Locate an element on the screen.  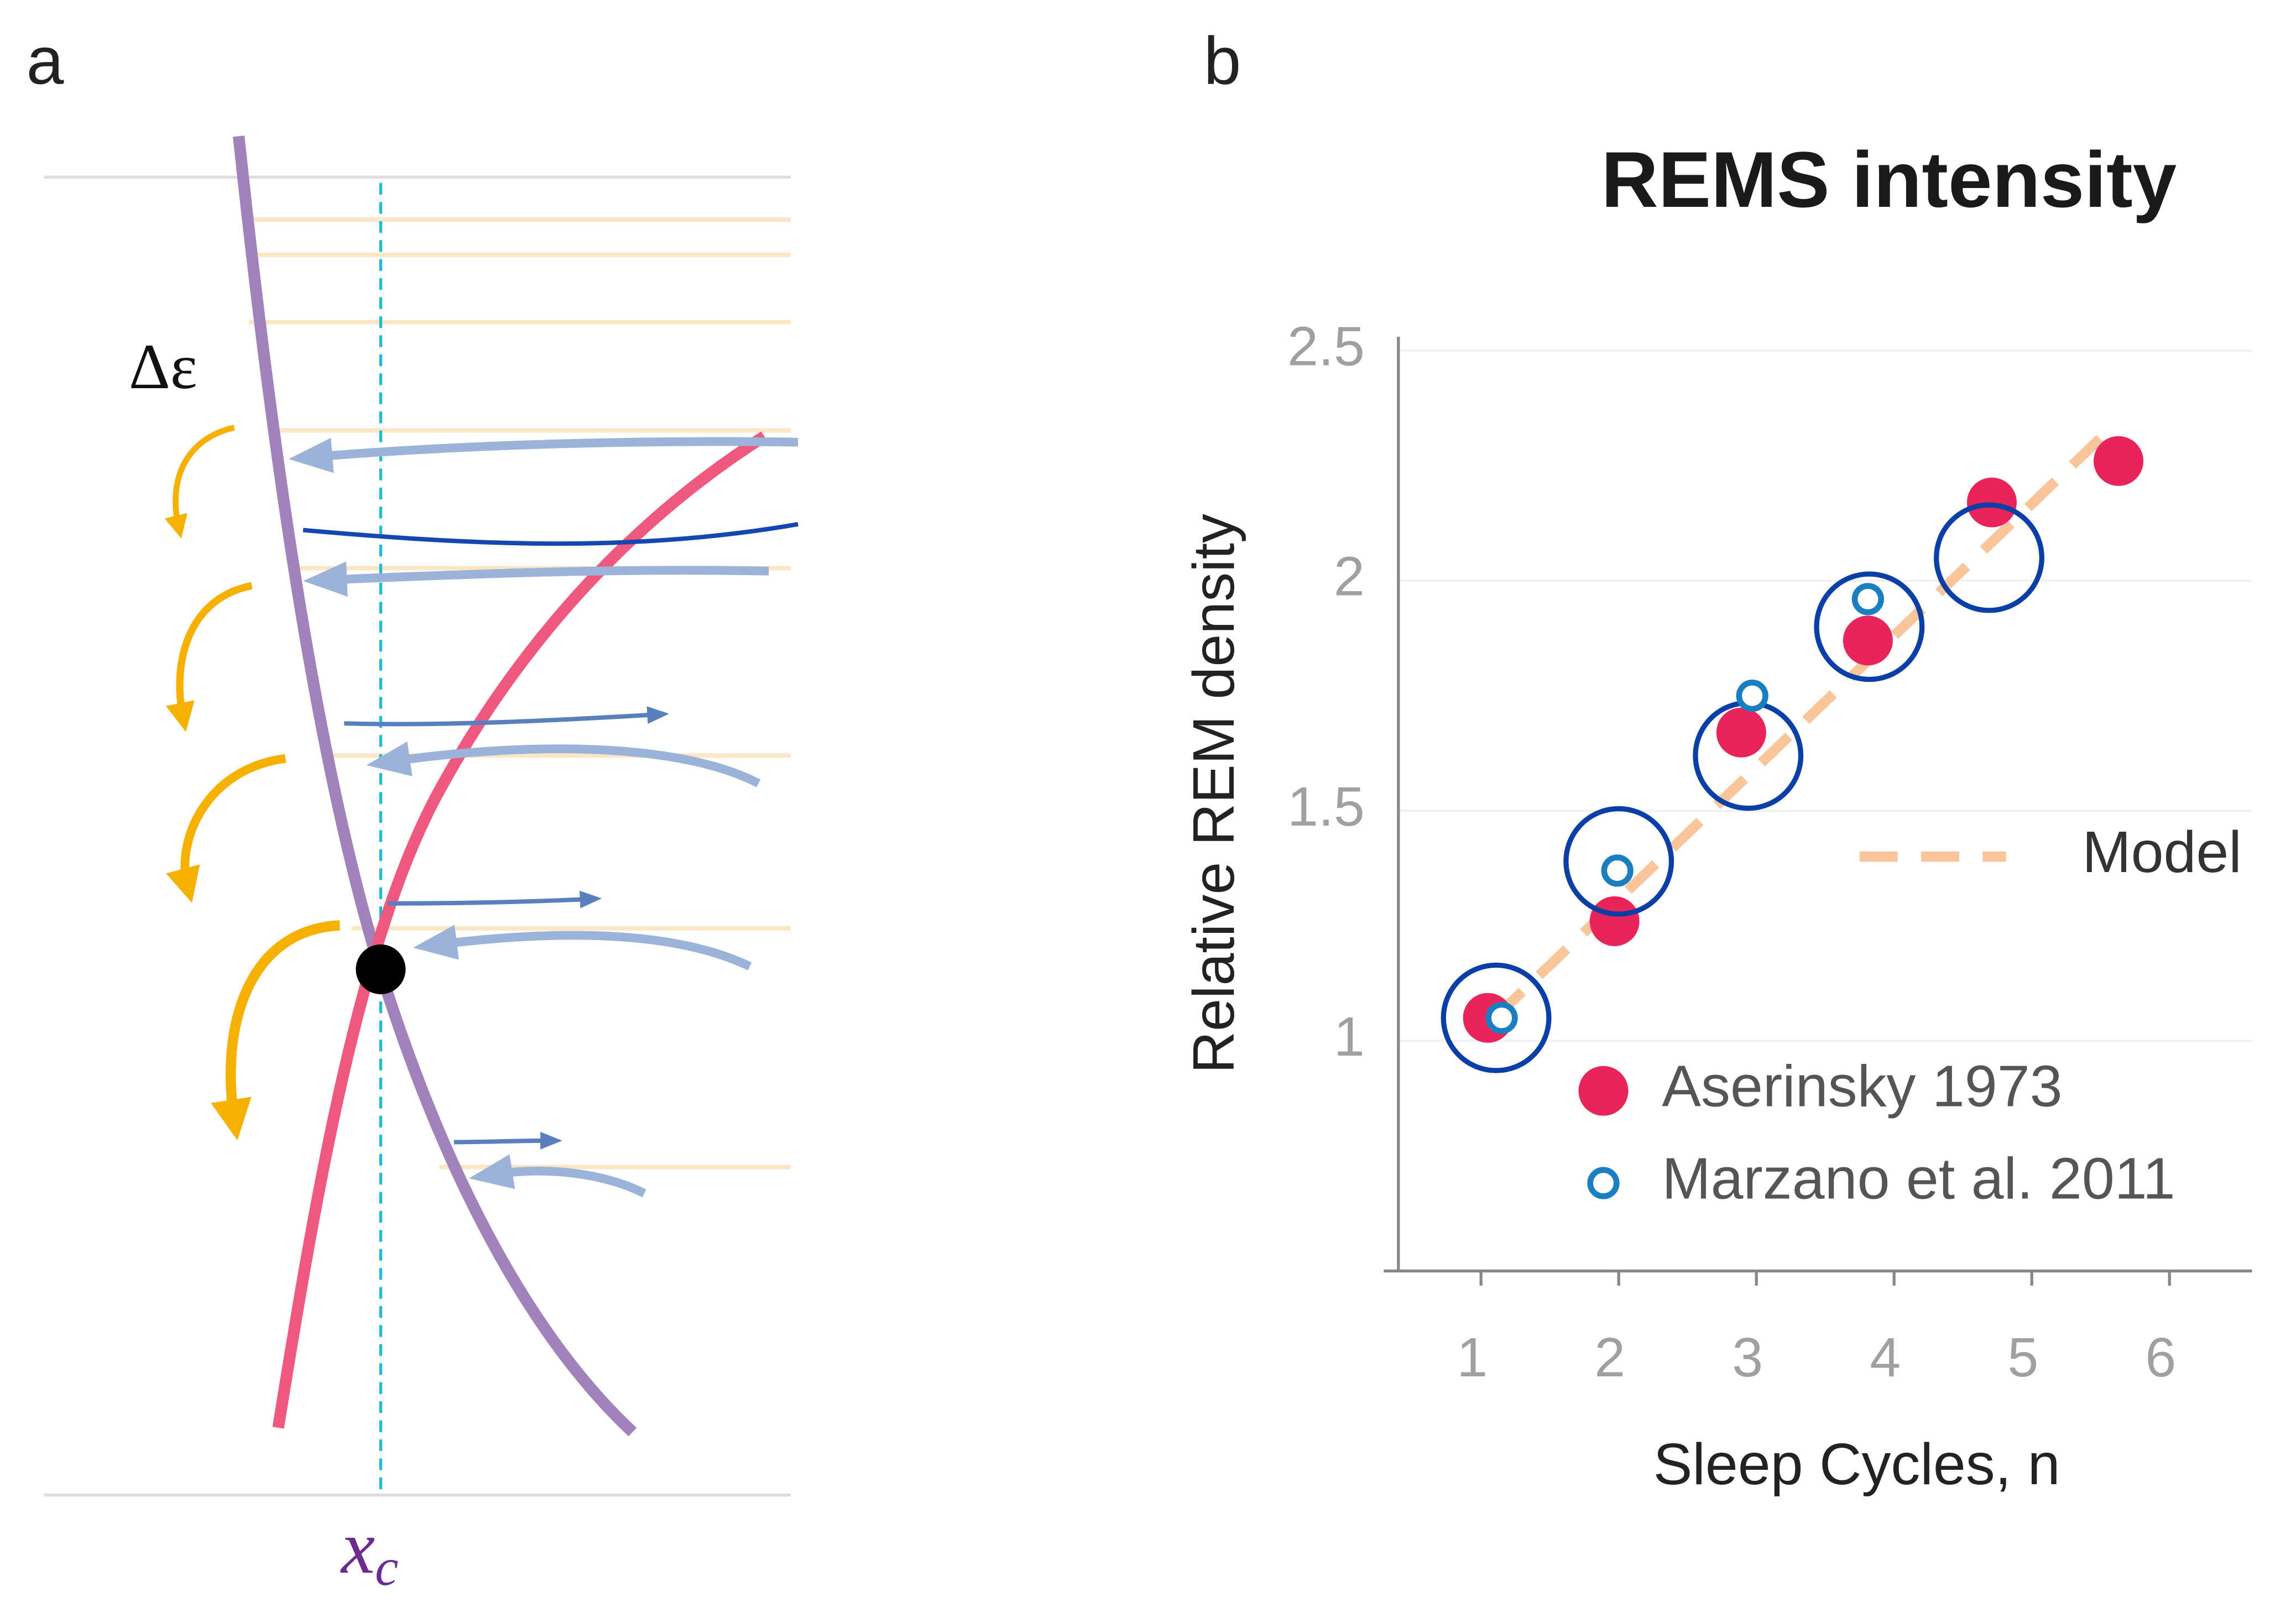
arrows-right is located at coordinates (507, 928).